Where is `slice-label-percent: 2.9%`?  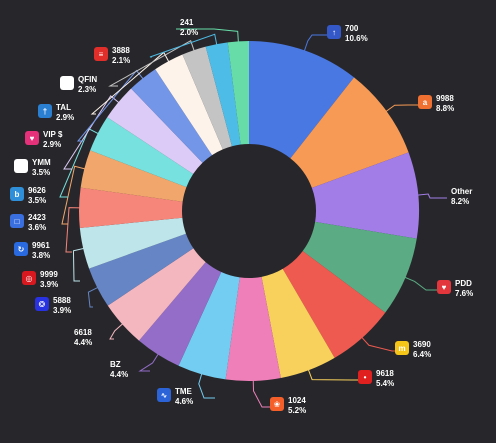 slice-label-percent: 2.9% is located at coordinates (65, 117).